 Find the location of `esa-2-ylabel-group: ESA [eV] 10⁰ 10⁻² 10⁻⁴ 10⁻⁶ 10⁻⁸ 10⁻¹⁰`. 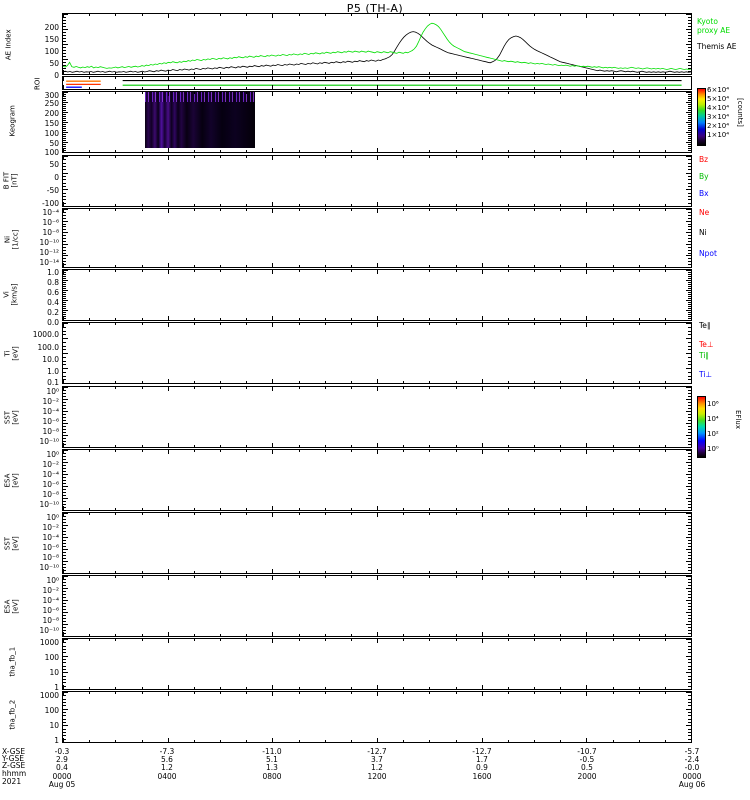

esa-2-ylabel-group: ESA [eV] 10⁰ 10⁻² 10⁻⁴ 10⁻⁶ 10⁻⁸ 10⁻¹⁰ is located at coordinates (31, 606).